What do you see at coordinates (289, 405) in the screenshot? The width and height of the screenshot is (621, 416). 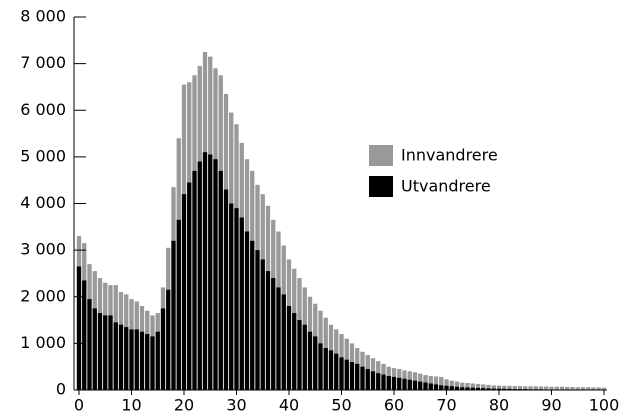 I see `x-tick-label: 40` at bounding box center [289, 405].